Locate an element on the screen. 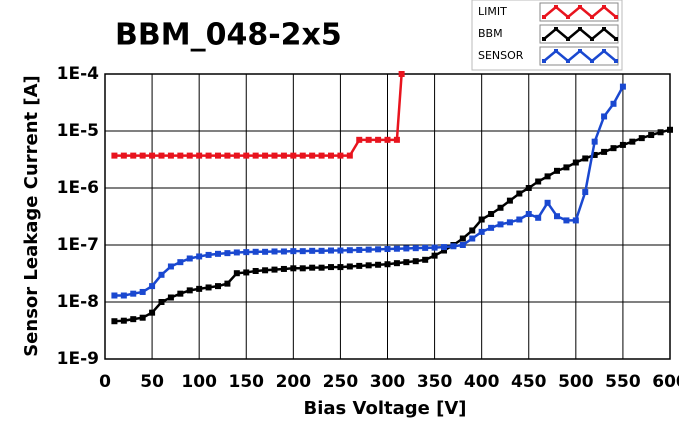 This screenshot has height=425, width=679. x-tick-label: 400 is located at coordinates (482, 382).